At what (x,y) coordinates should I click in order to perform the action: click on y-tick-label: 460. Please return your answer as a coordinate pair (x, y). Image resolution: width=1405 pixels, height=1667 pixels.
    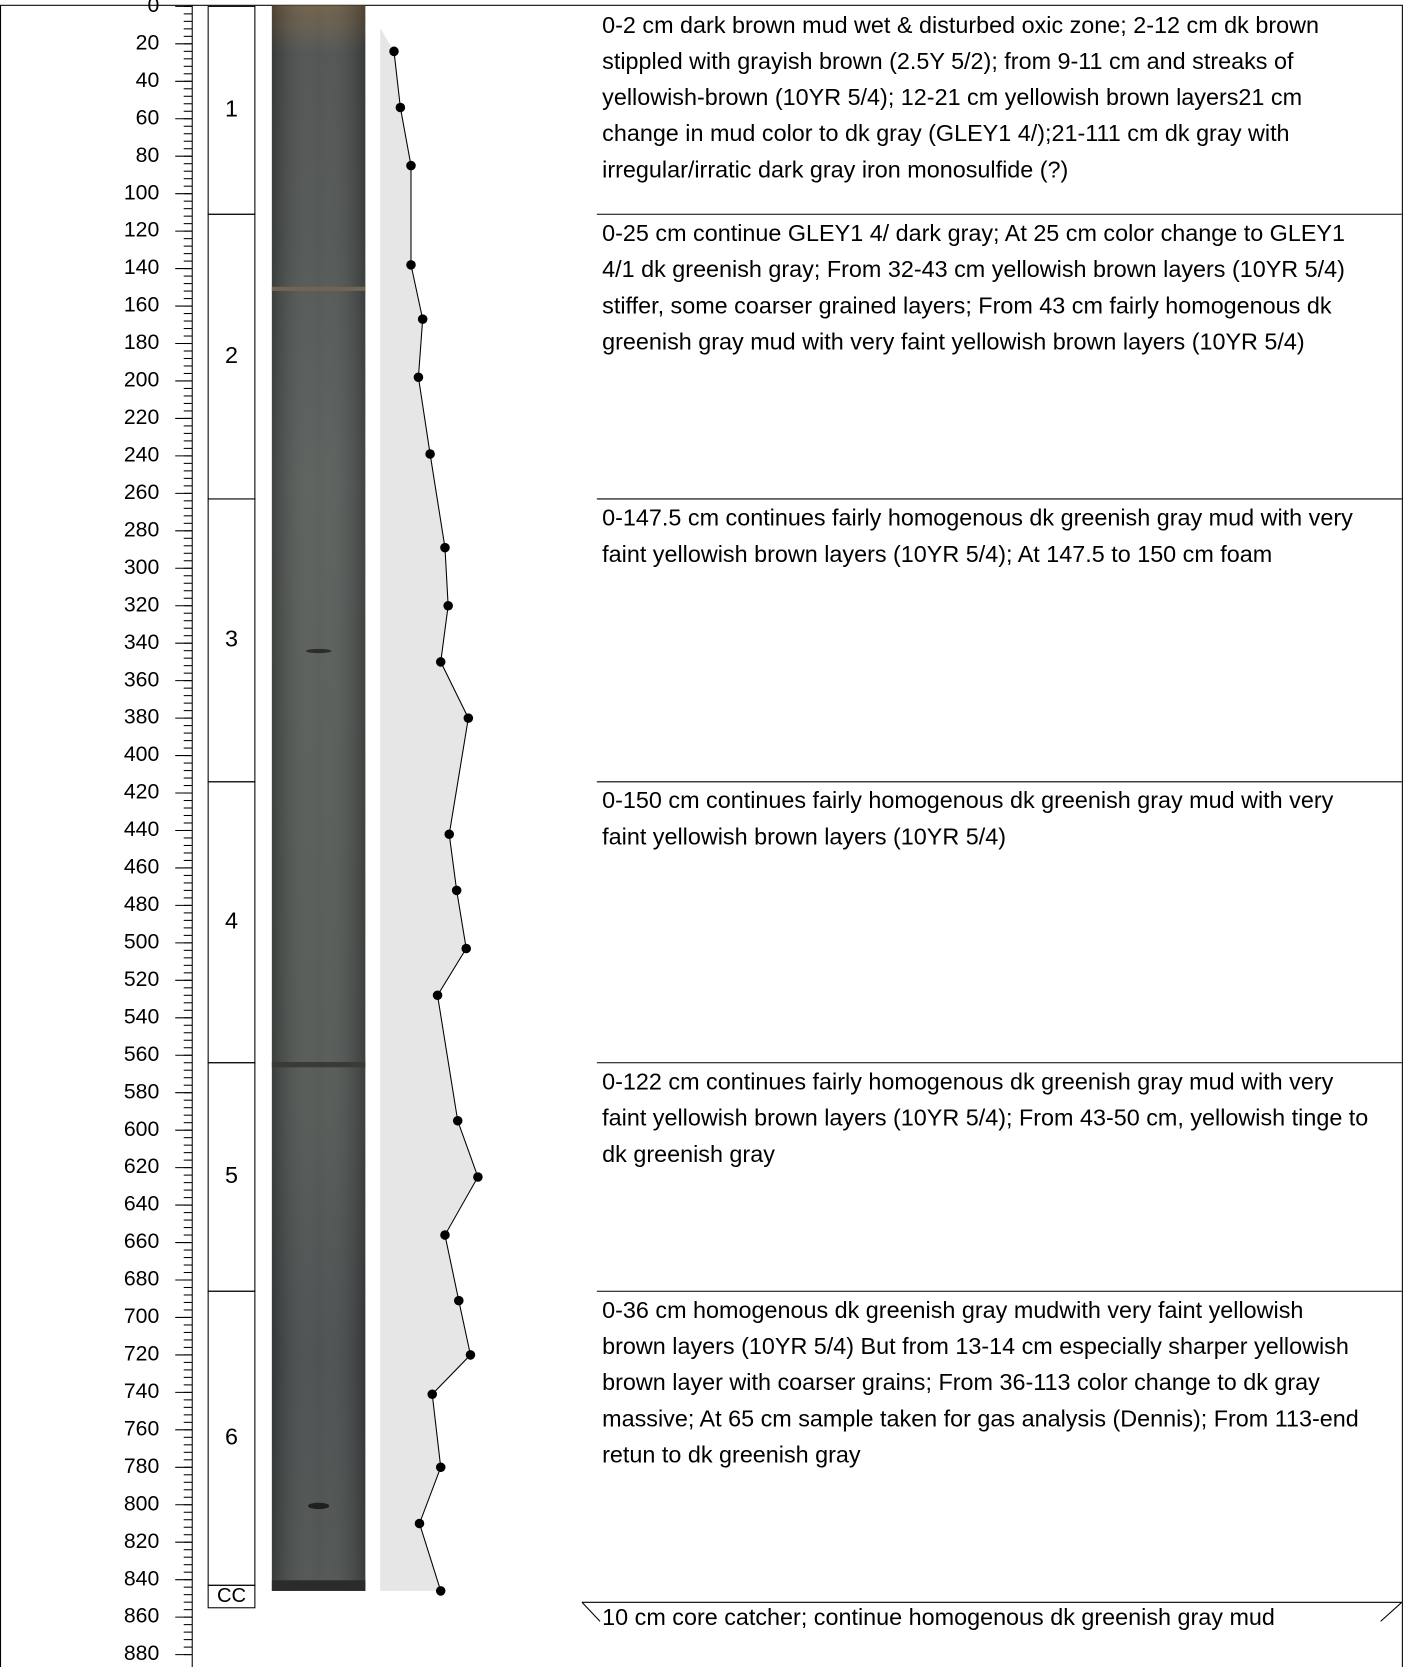
    Looking at the image, I should click on (141, 867).